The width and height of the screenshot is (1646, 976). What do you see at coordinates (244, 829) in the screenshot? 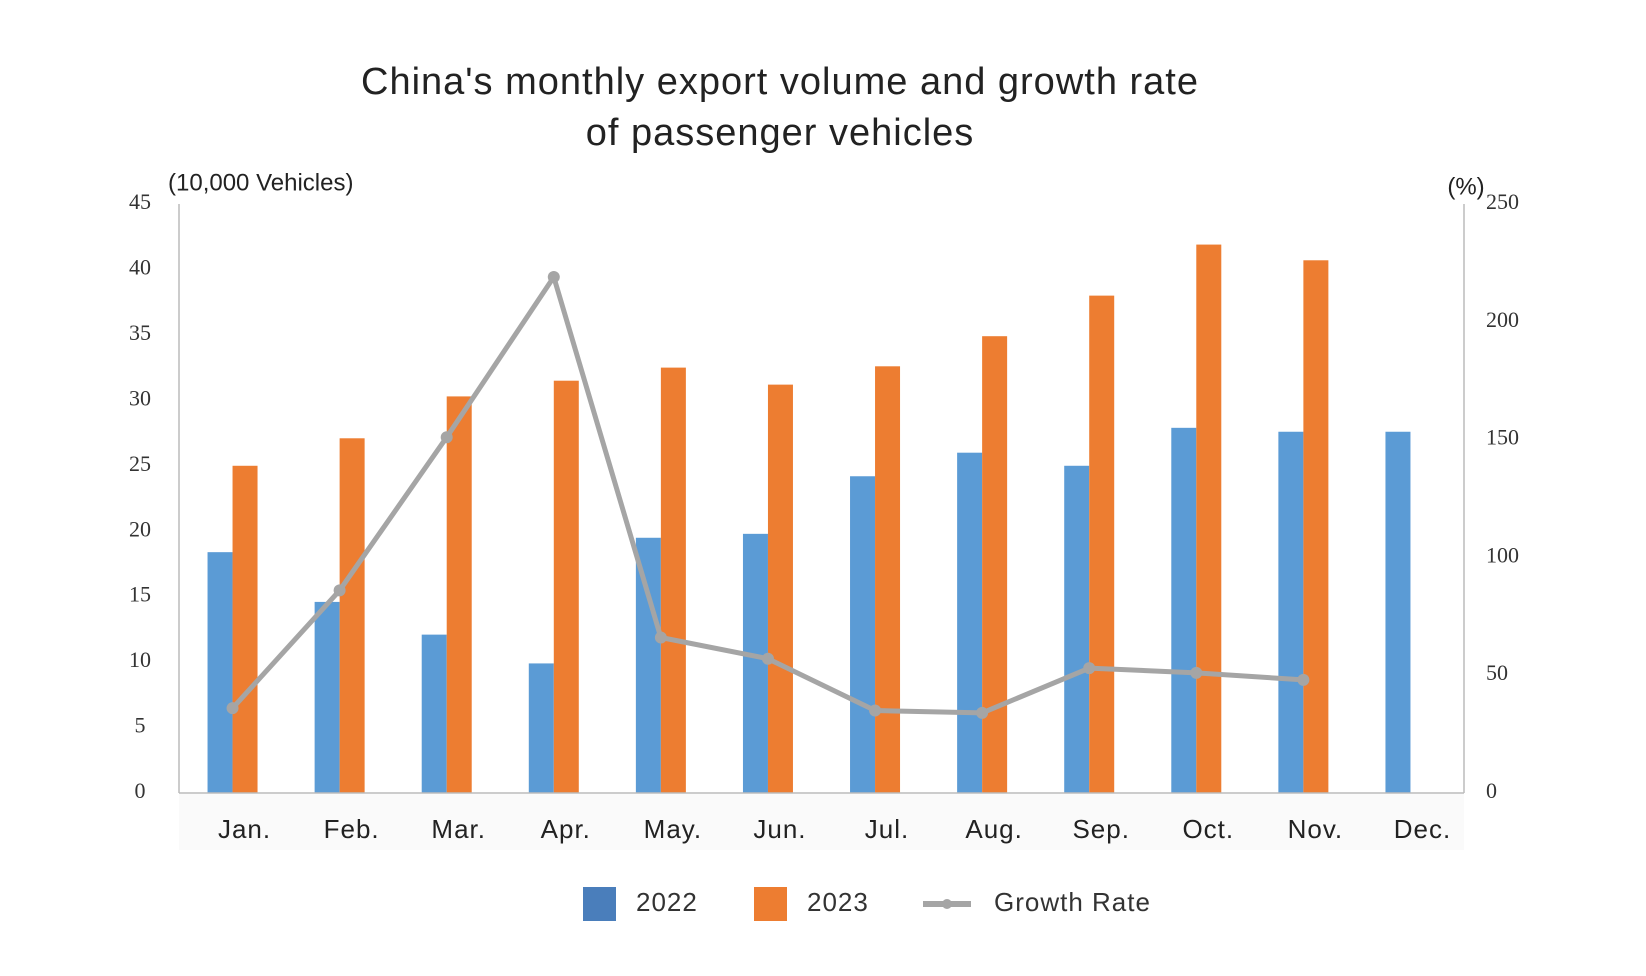
I see `x-tick-label: Jan.` at bounding box center [244, 829].